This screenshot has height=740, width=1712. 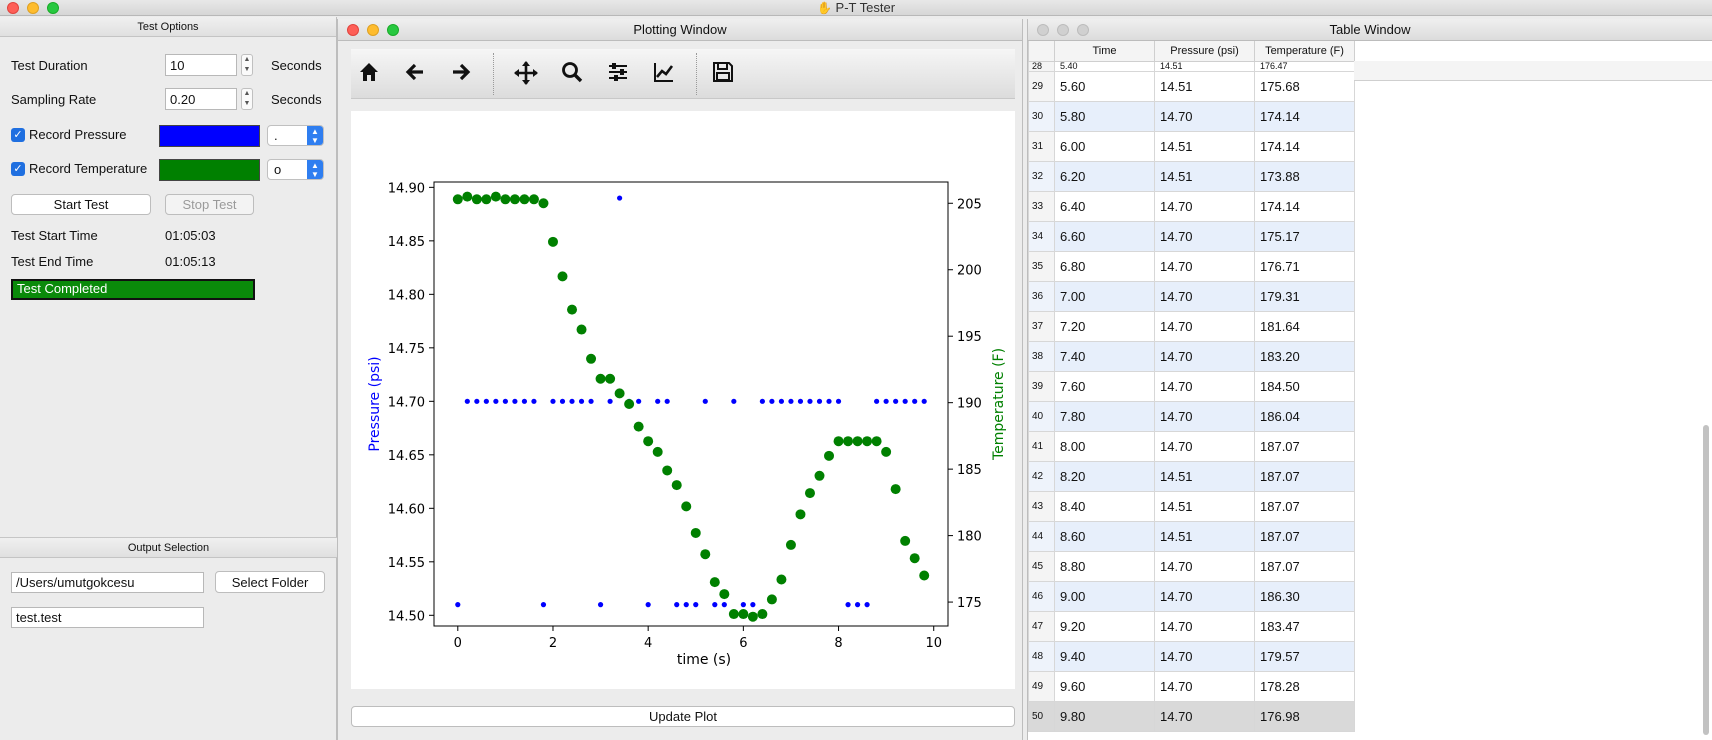 I want to click on table-row: 34 6.60 14.70 175.17, so click(x=1191, y=236).